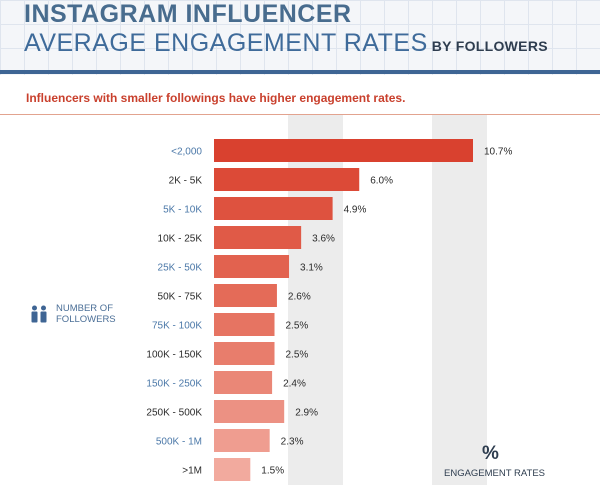  What do you see at coordinates (186, 181) in the screenshot?
I see `category-label: 2K - 5K` at bounding box center [186, 181].